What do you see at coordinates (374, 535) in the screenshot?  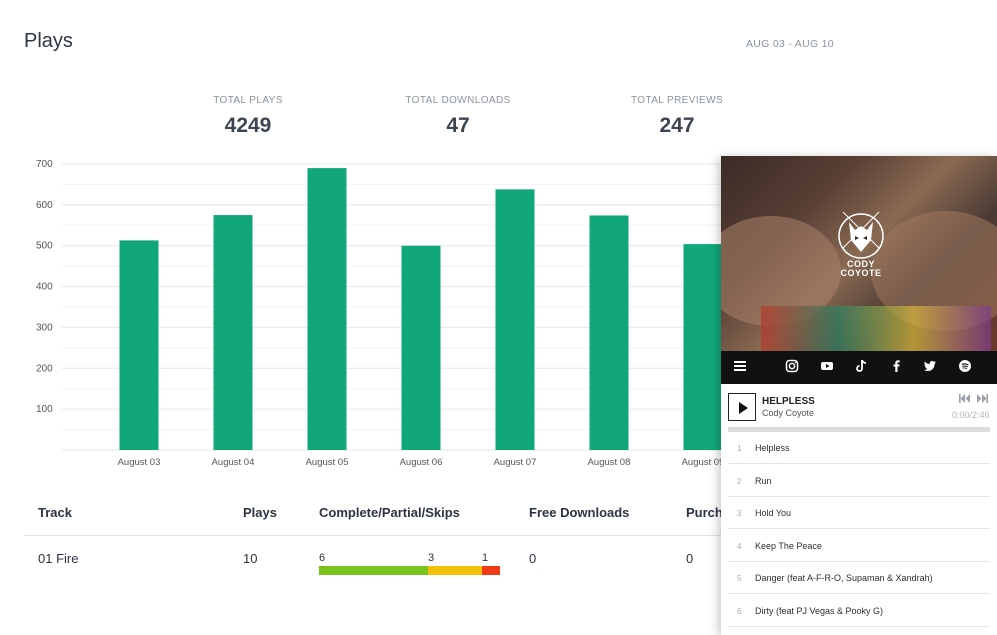 I see `table-divider` at bounding box center [374, 535].